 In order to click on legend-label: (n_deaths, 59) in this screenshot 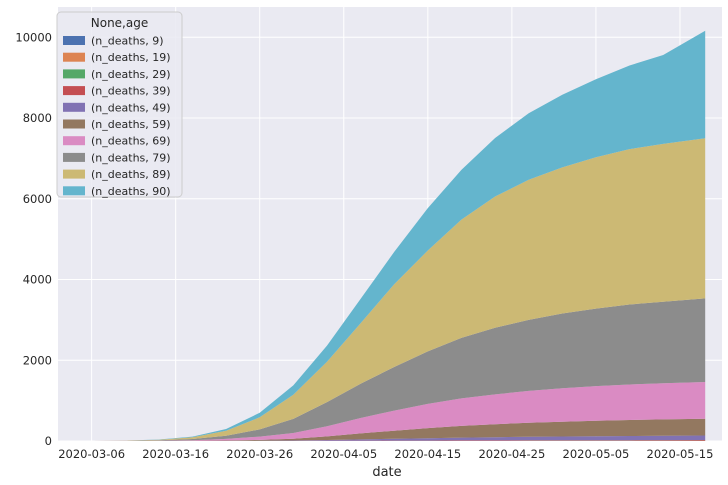, I will do `click(131, 124)`.